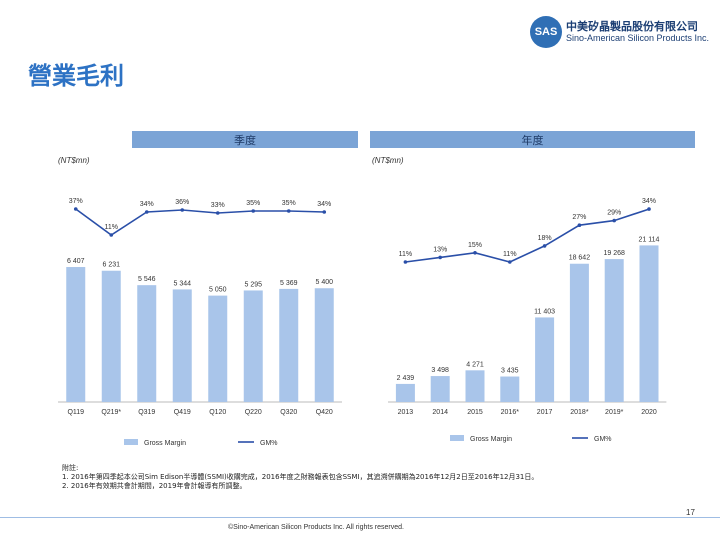 The width and height of the screenshot is (720, 540). What do you see at coordinates (475, 245) in the screenshot?
I see `a-gm-label-2: 15%` at bounding box center [475, 245].